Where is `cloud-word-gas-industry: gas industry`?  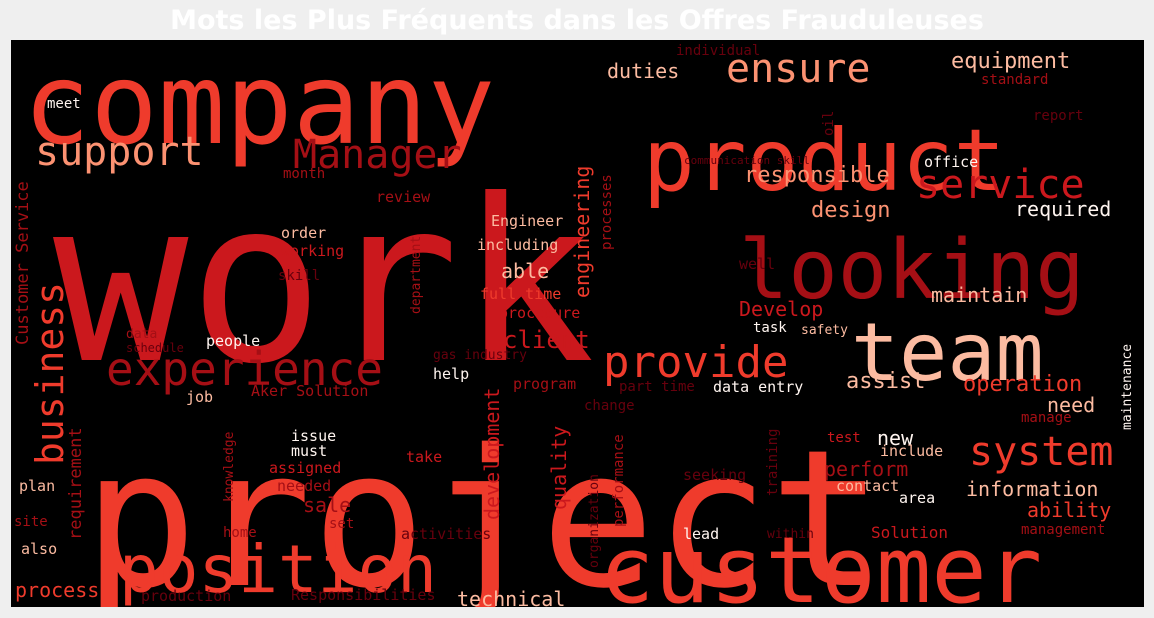 cloud-word-gas-industry: gas industry is located at coordinates (480, 355).